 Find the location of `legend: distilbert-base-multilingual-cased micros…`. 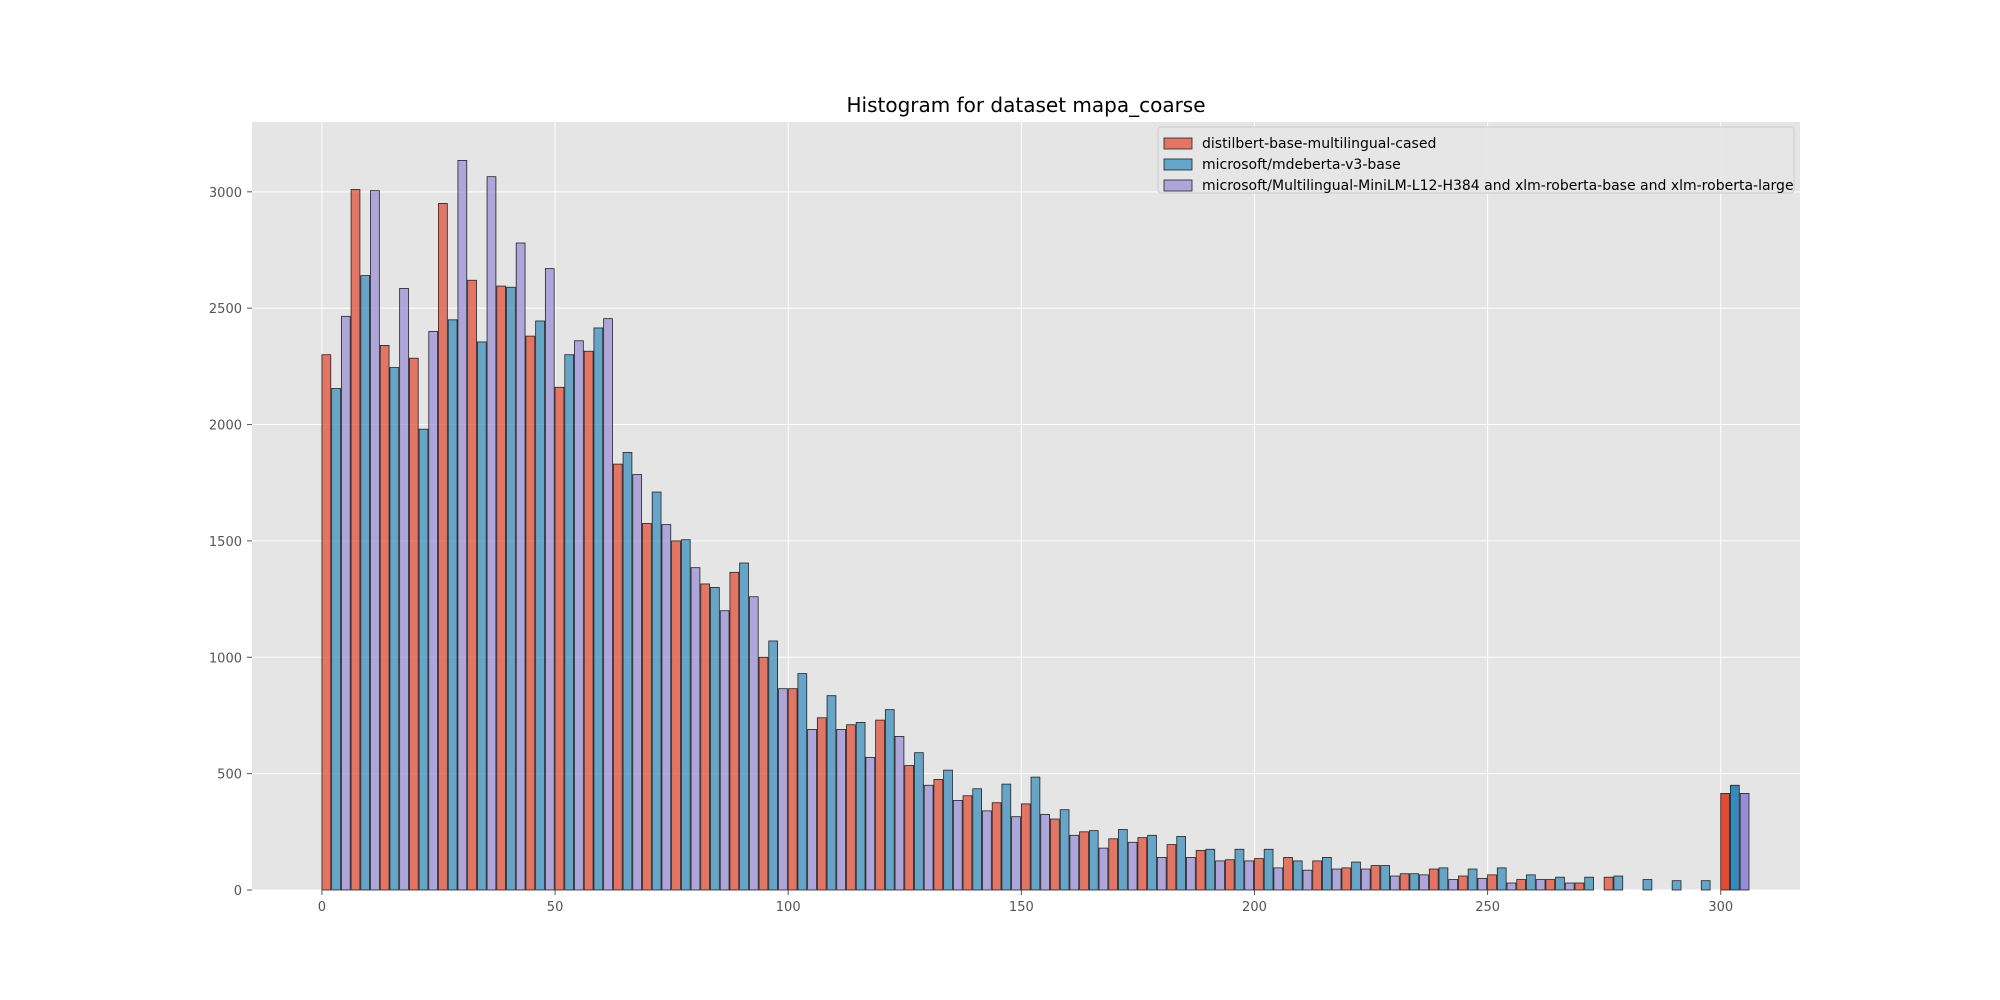

legend: distilbert-base-multilingual-cased micros… is located at coordinates (1476, 160).